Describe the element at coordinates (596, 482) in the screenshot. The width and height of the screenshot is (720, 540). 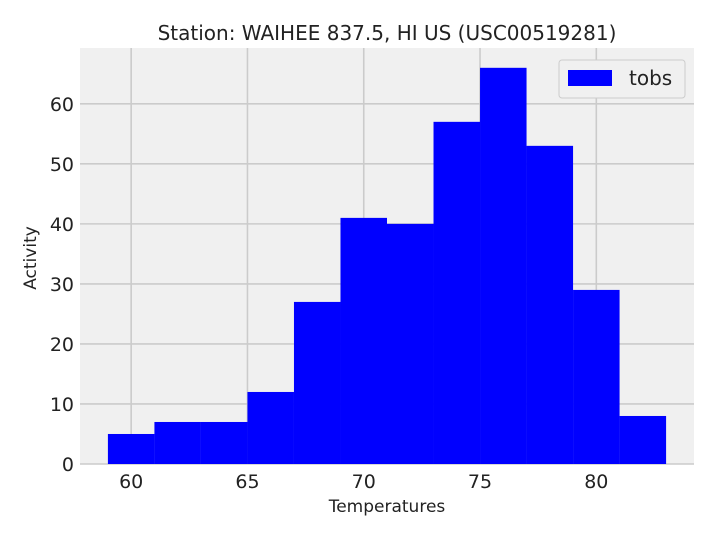
I see `x-tick-label: 80` at that location.